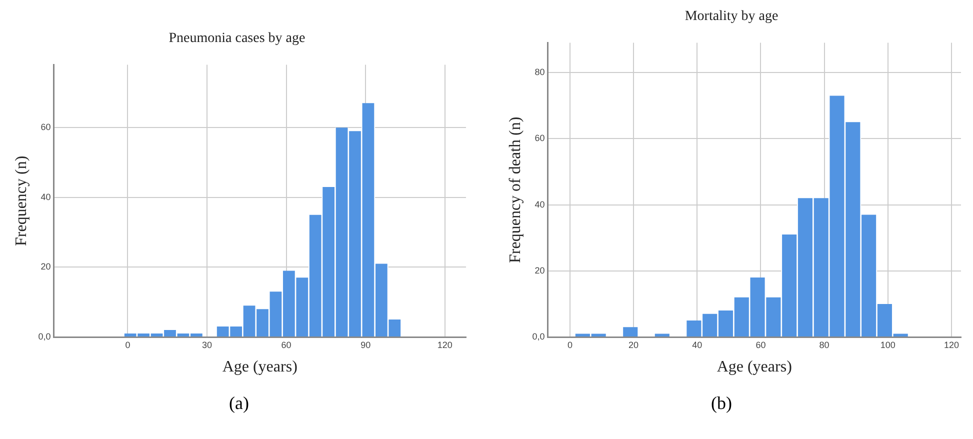  I want to click on x-tick-label: 20, so click(633, 345).